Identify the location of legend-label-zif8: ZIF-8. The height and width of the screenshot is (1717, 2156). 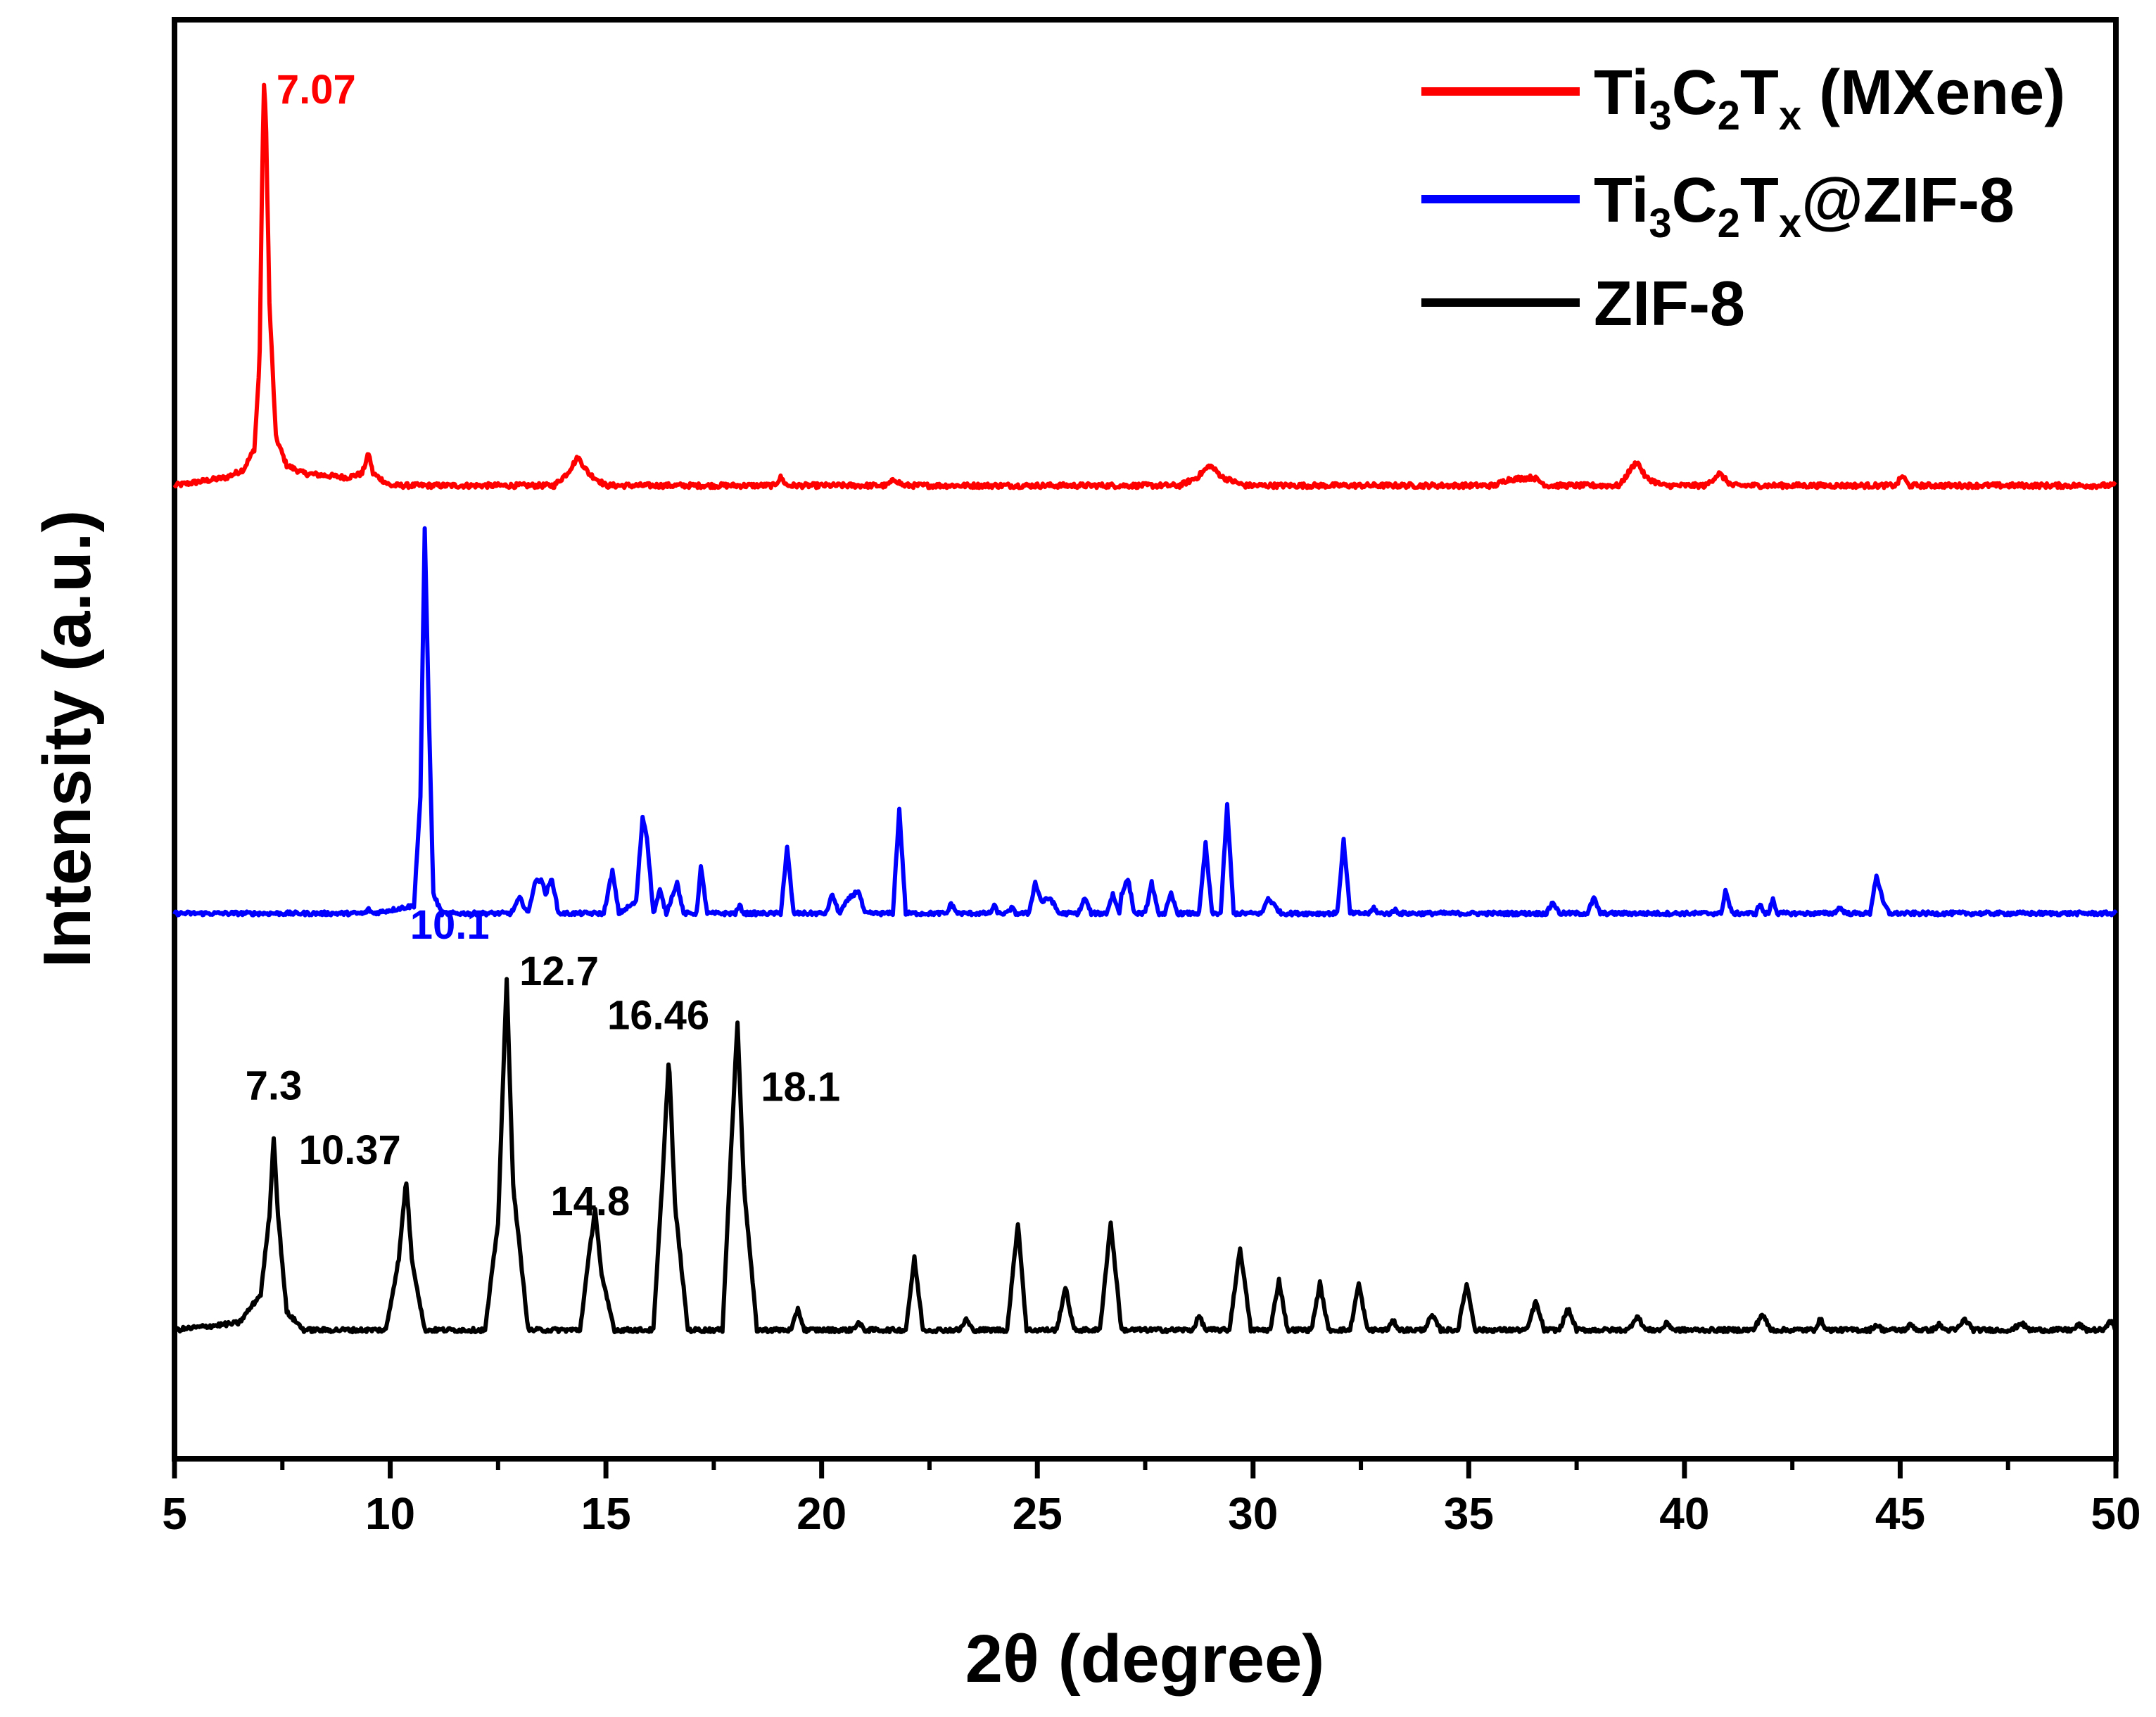
(1669, 304).